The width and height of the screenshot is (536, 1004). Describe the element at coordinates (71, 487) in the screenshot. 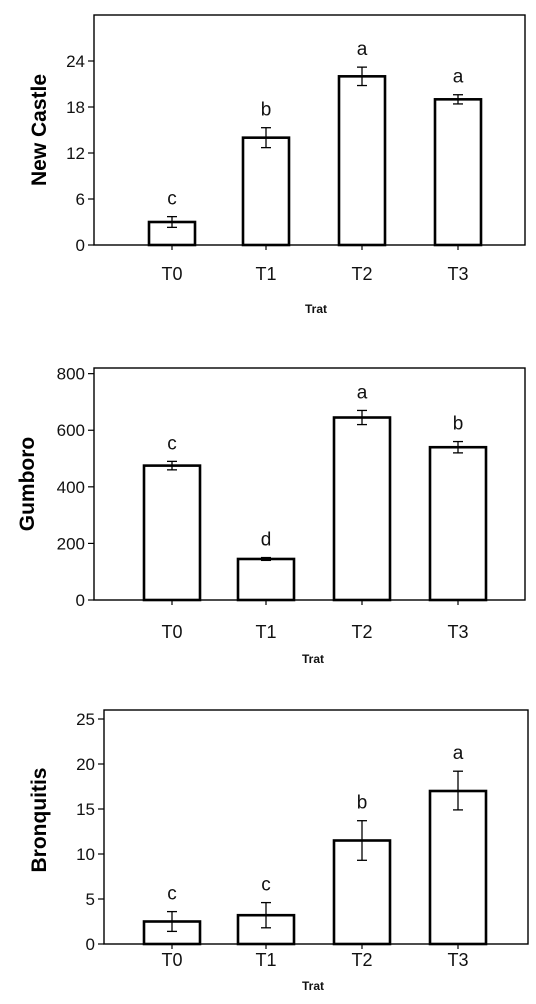

I see `y-tick-label: 400` at that location.